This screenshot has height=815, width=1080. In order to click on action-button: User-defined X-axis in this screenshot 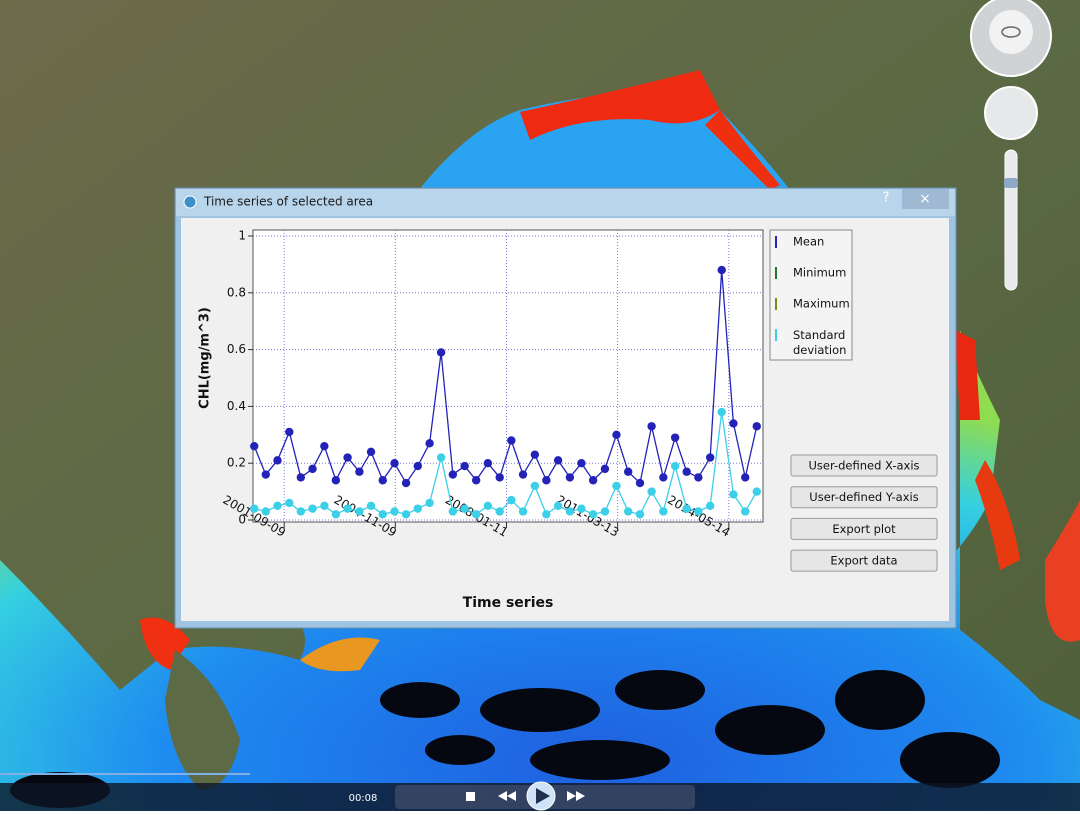, I will do `click(864, 465)`.